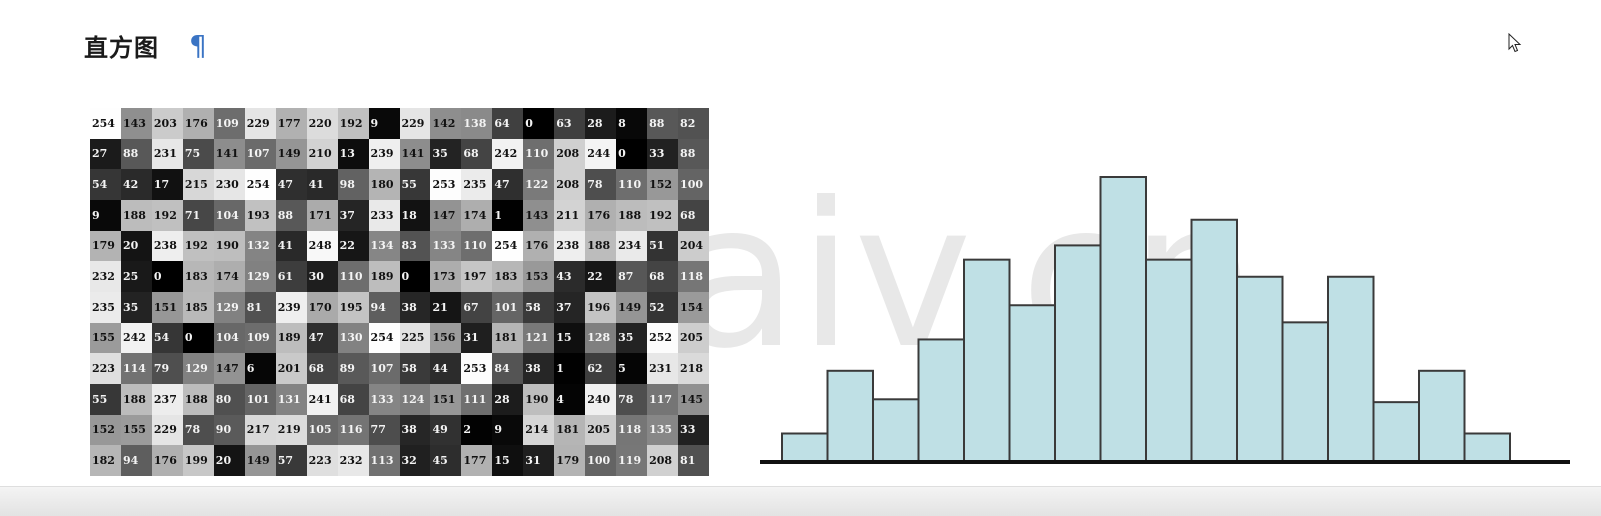  What do you see at coordinates (693, 399) in the screenshot?
I see `pixel-cell: 145` at bounding box center [693, 399].